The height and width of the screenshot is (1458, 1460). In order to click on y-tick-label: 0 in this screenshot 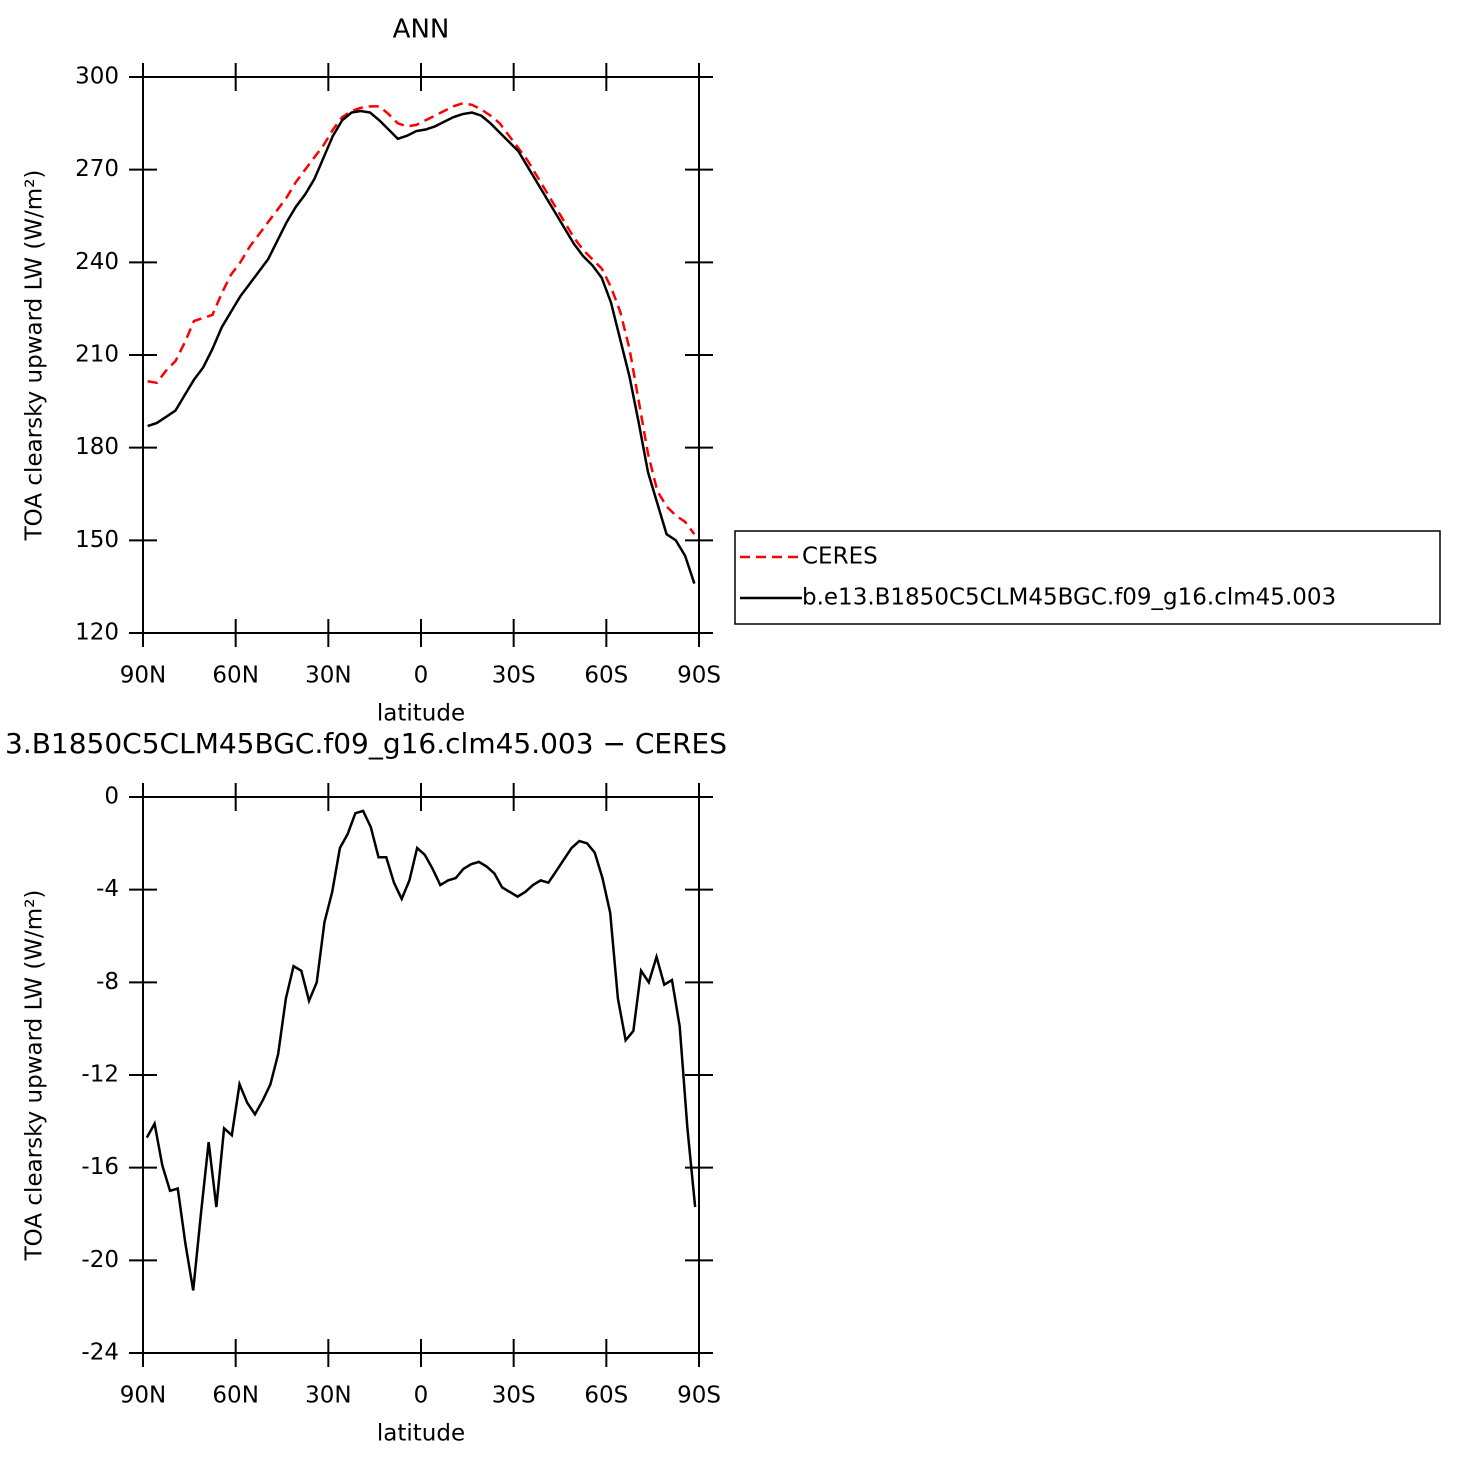, I will do `click(111, 797)`.